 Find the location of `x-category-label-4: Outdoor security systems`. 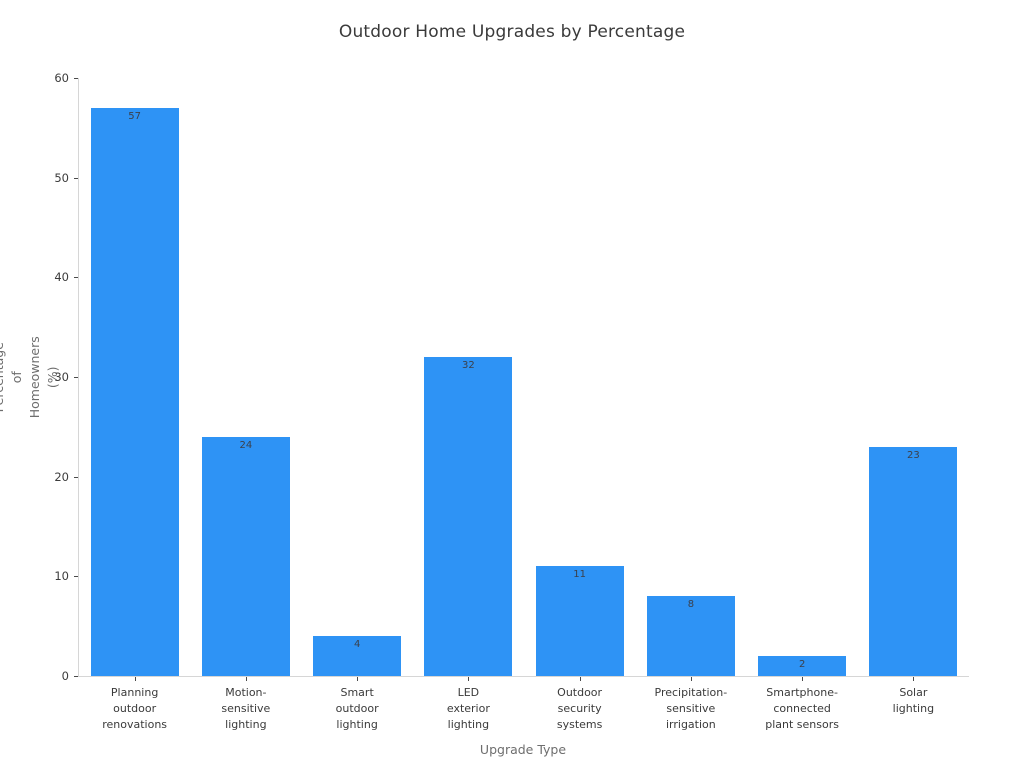

x-category-label-4: Outdoor security systems is located at coordinates (579, 708).